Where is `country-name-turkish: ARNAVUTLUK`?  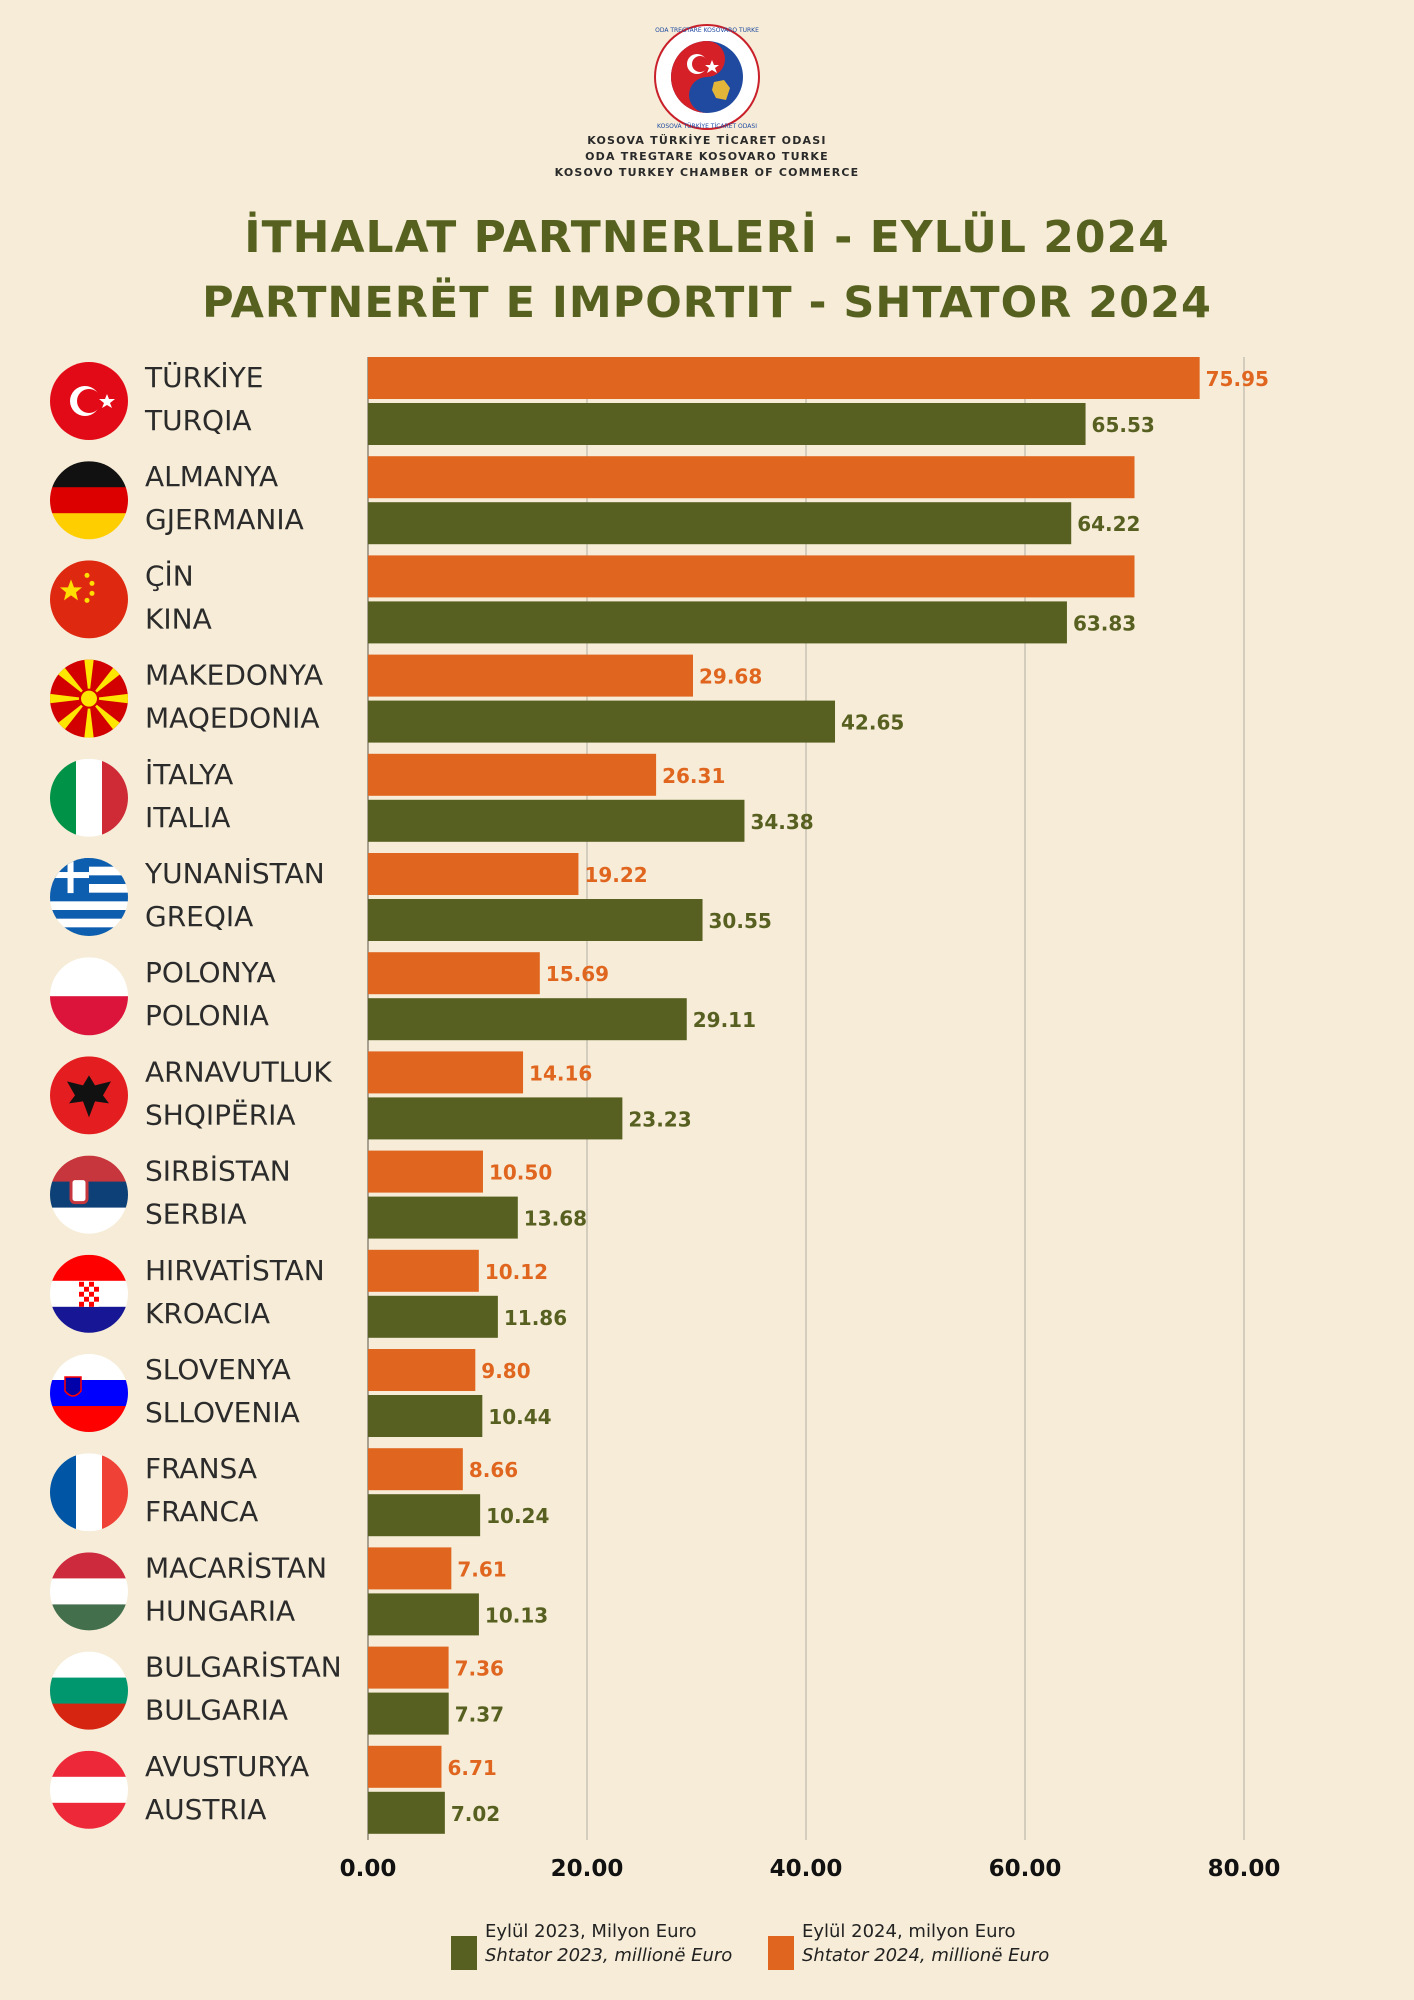
country-name-turkish: ARNAVUTLUK is located at coordinates (238, 1071).